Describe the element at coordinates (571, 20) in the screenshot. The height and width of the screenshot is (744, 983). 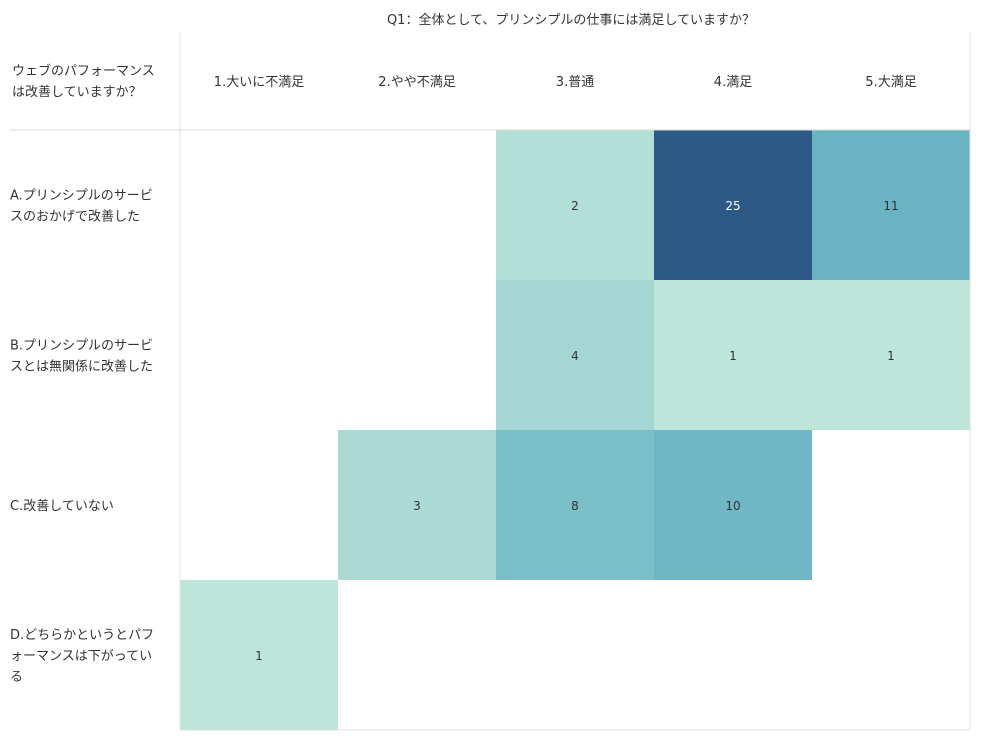
I see `column-axis-title: Q1：全体として、プリンシプルの仕事には満足していますか？` at that location.